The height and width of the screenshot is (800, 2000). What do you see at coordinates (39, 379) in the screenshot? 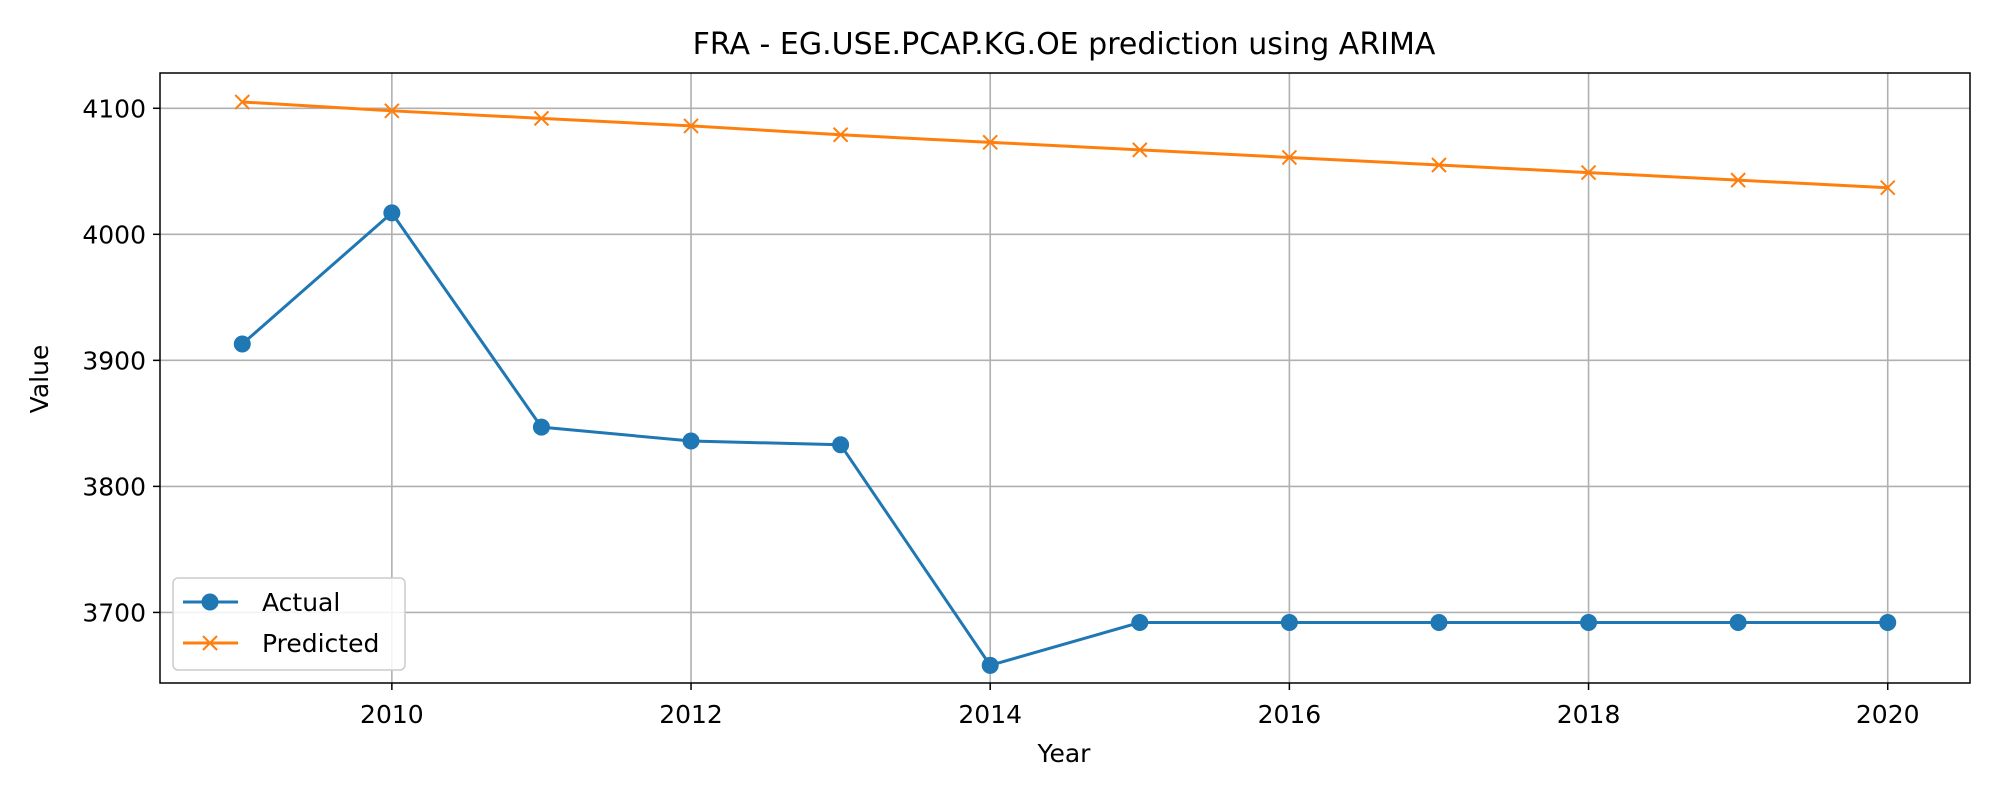
I see `y-axis-label: Value` at bounding box center [39, 379].